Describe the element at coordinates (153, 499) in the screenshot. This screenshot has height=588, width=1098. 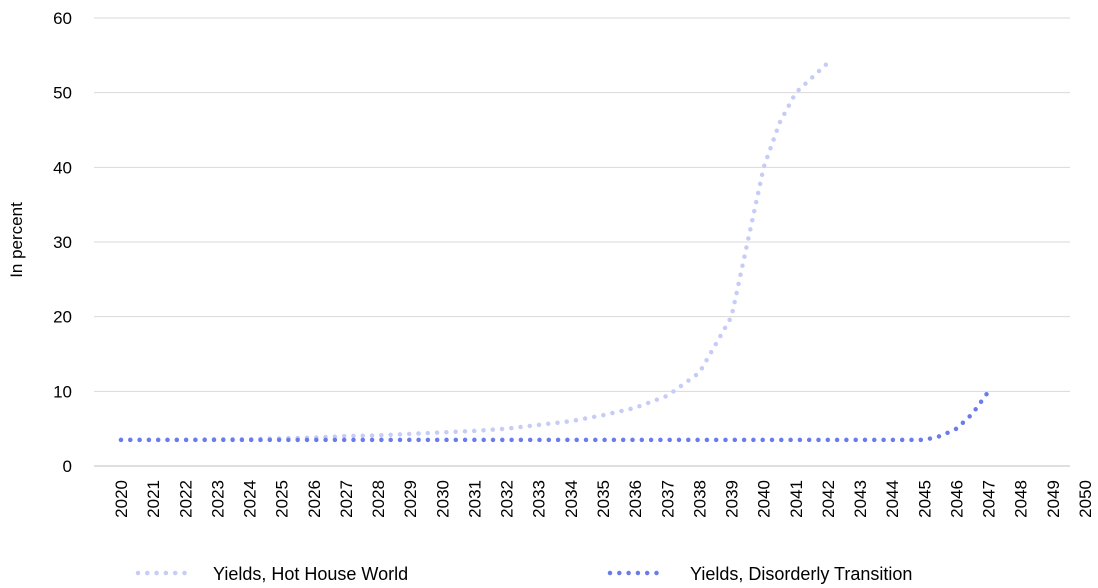
I see `x-tick-label: 2021` at that location.